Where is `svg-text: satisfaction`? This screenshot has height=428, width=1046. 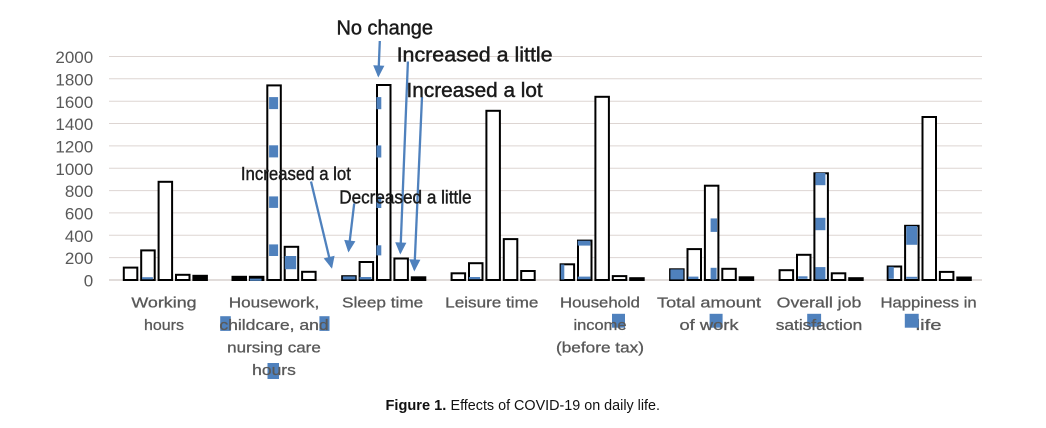 svg-text: satisfaction is located at coordinates (819, 325).